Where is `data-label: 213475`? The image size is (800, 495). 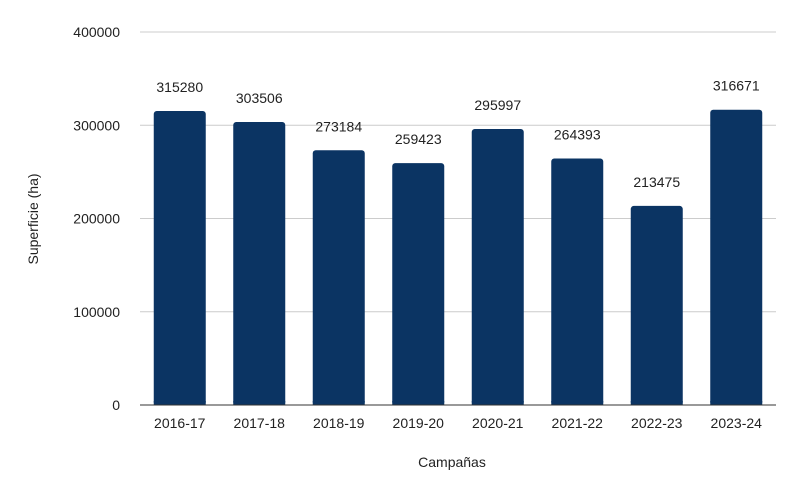 data-label: 213475 is located at coordinates (656, 182).